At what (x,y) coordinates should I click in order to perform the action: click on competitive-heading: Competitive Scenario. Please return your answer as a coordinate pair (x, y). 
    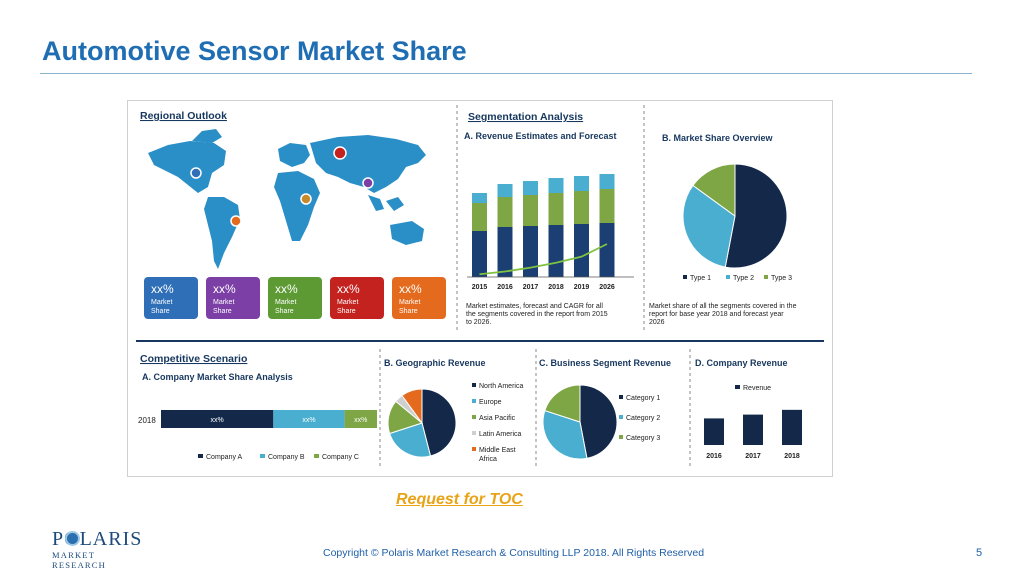
    Looking at the image, I should click on (193, 359).